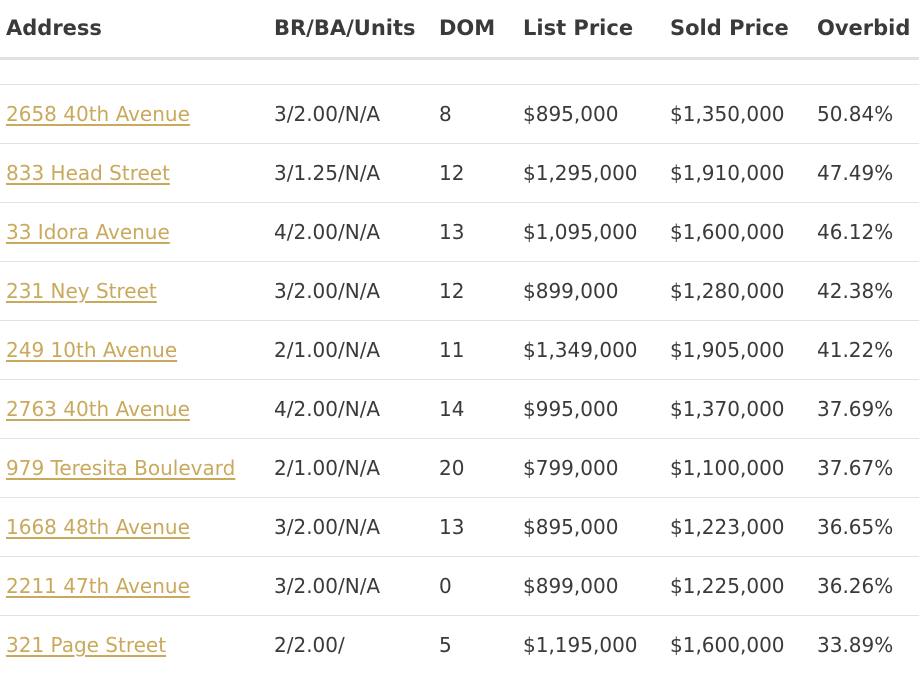 The width and height of the screenshot is (919, 676). What do you see at coordinates (98, 408) in the screenshot?
I see `address-link: 2763 40th Avenue` at bounding box center [98, 408].